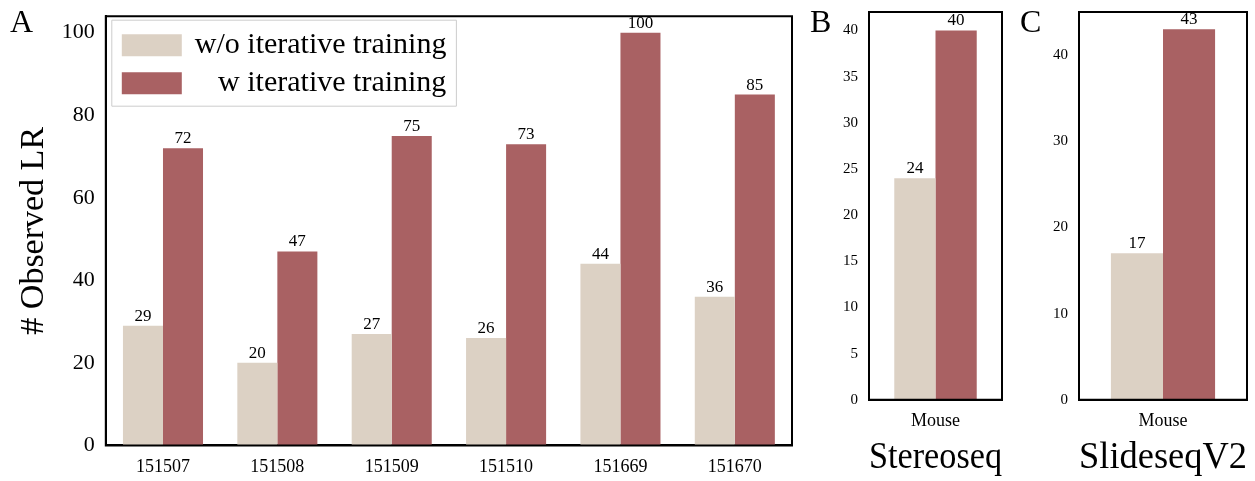 The width and height of the screenshot is (1255, 481). What do you see at coordinates (297, 241) in the screenshot?
I see `data-label: 47` at bounding box center [297, 241].